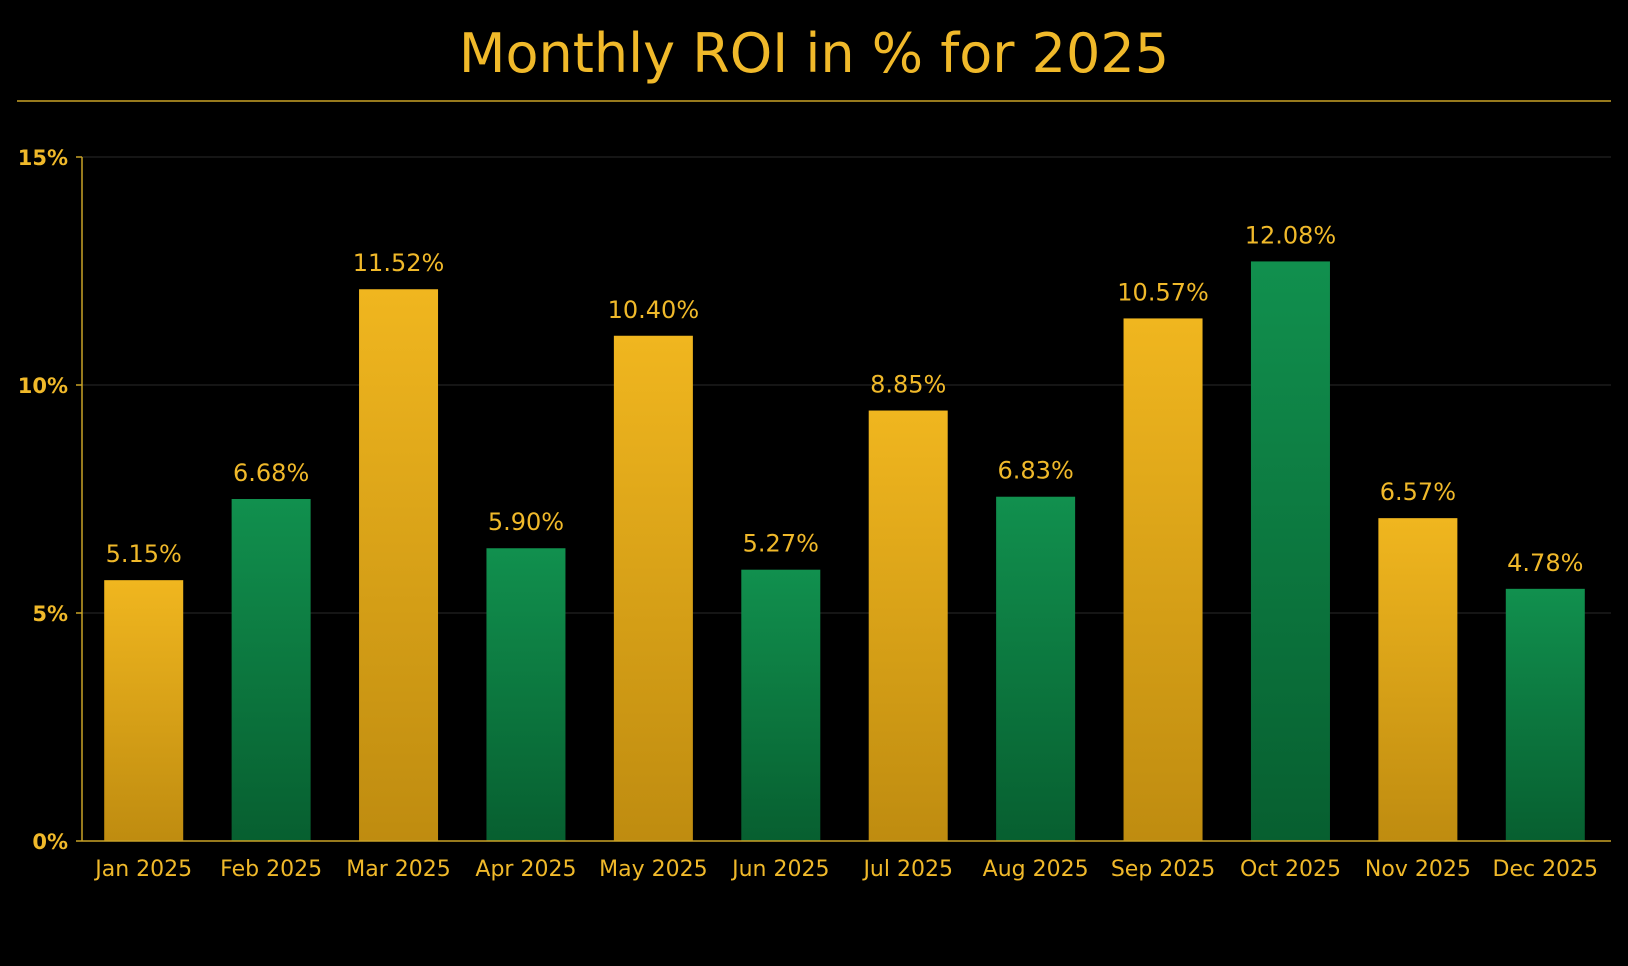 The width and height of the screenshot is (1628, 966). I want to click on bar-sep-2025, so click(1163, 579).